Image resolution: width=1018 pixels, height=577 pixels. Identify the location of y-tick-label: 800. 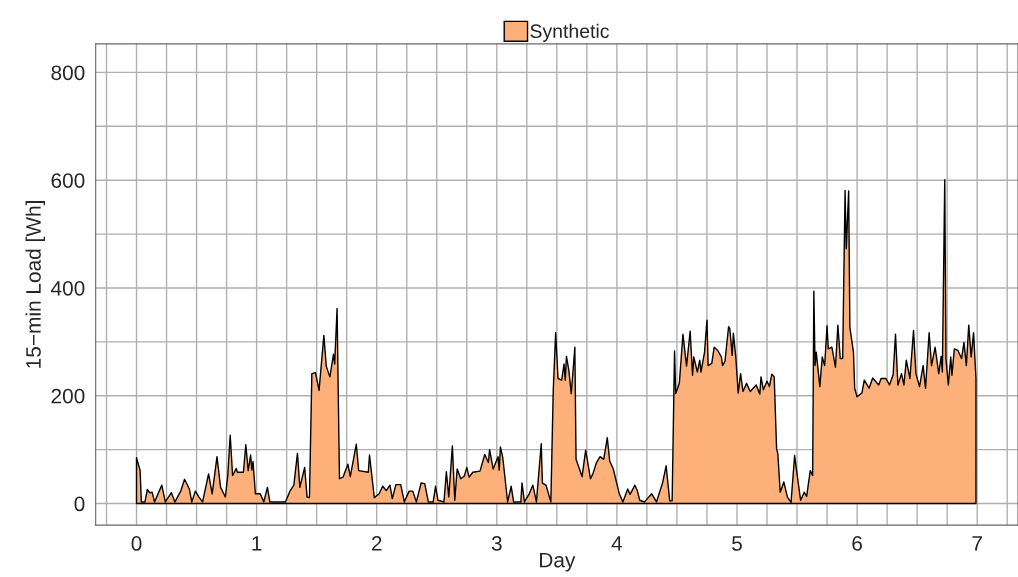
(68, 73).